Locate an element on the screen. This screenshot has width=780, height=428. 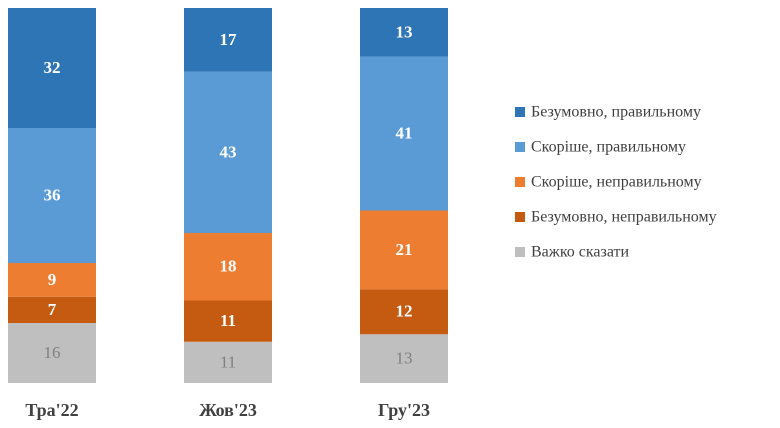
value-label: 17 is located at coordinates (229, 39).